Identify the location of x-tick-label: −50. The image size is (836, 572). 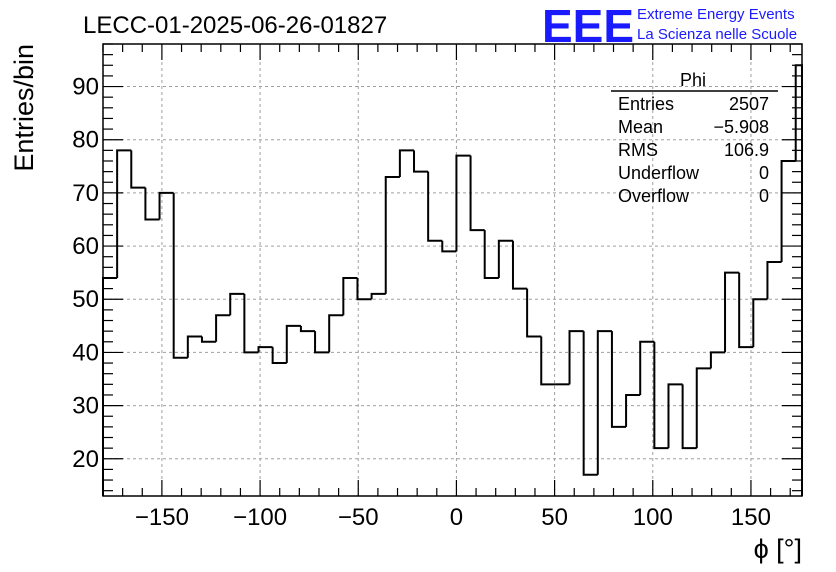
(358, 517).